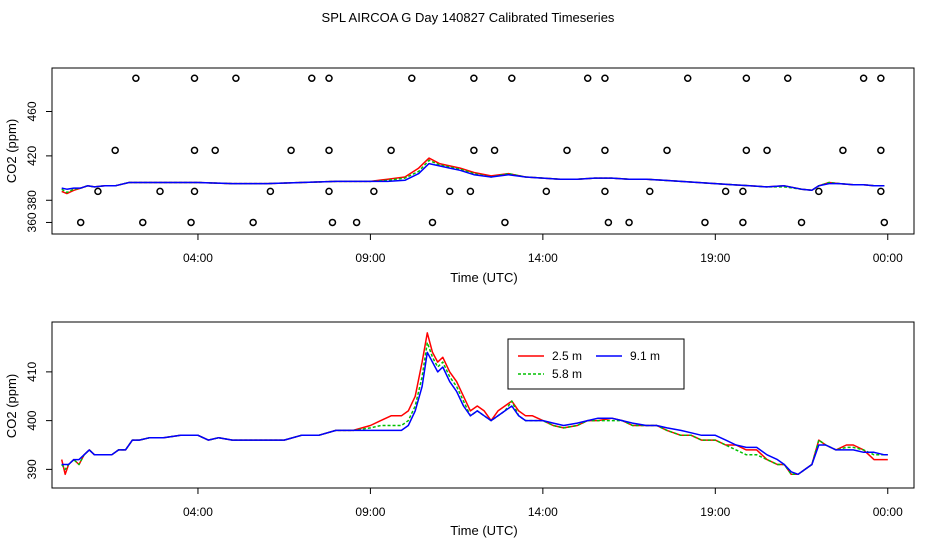 The height and width of the screenshot is (540, 936). I want to click on legend-label: 5.8 m, so click(567, 374).